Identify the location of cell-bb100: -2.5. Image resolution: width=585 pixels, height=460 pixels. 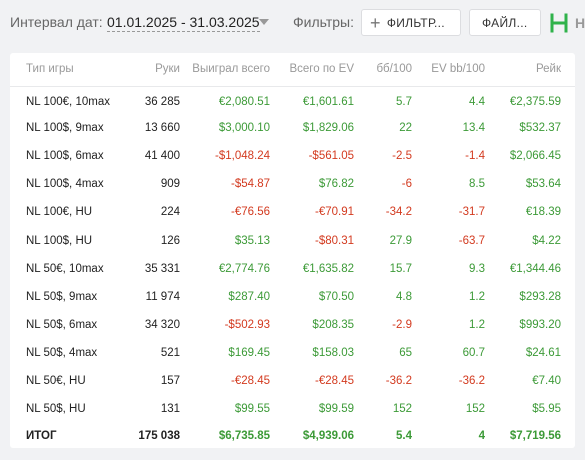
(402, 156).